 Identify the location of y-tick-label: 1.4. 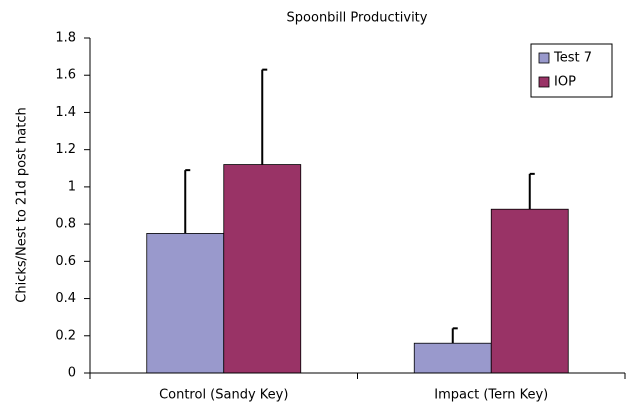
(65, 112).